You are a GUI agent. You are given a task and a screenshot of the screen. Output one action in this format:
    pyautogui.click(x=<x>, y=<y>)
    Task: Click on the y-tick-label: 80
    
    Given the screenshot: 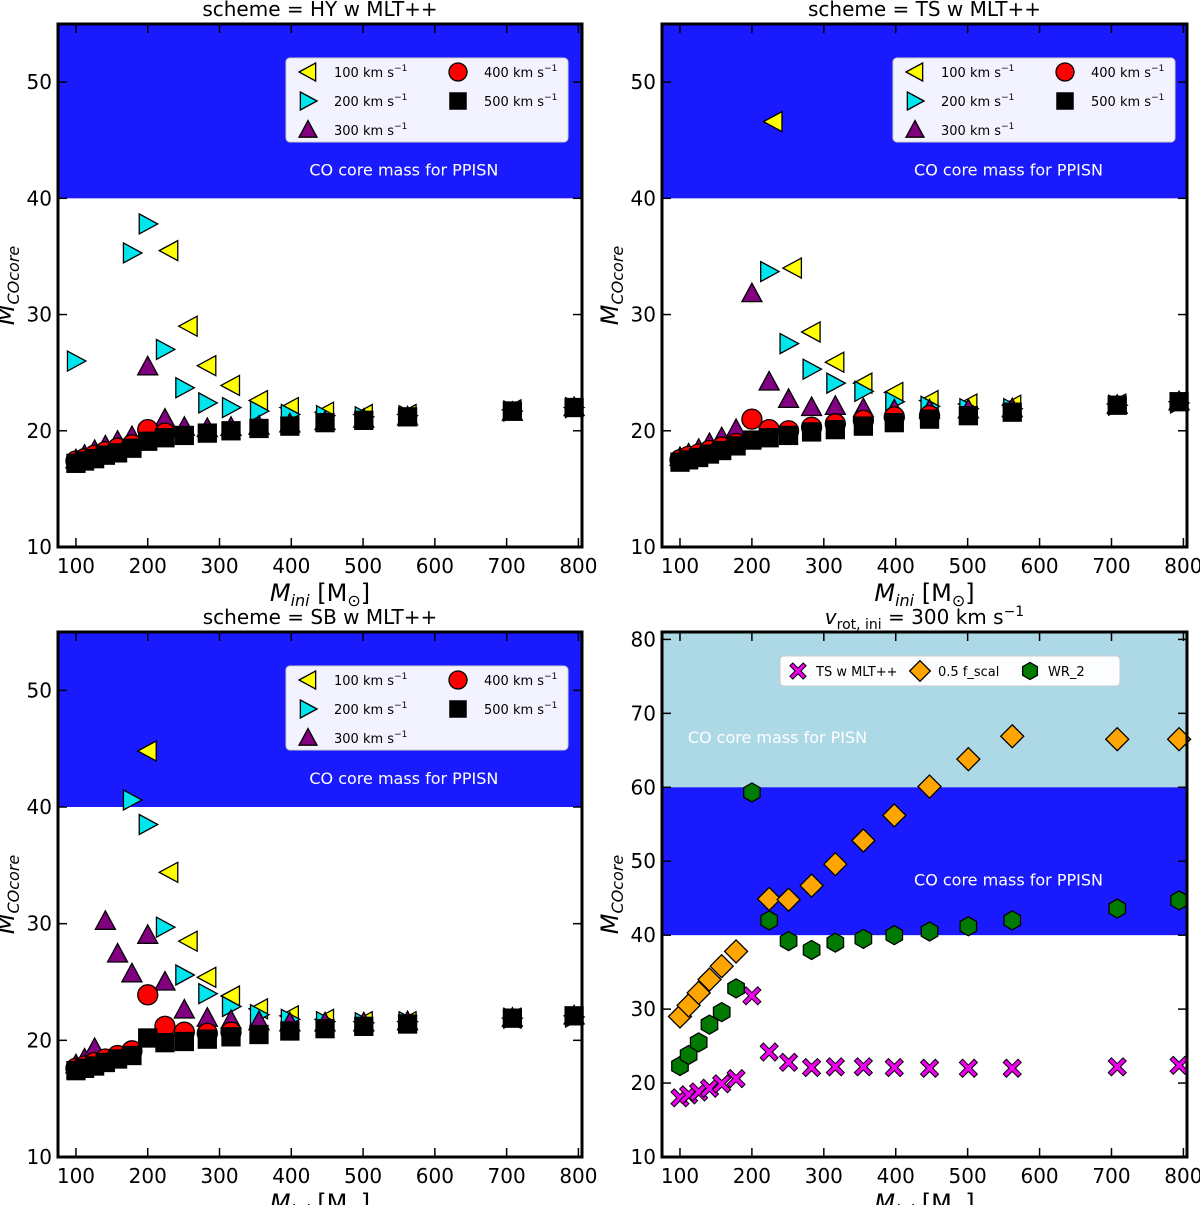 What is the action you would take?
    pyautogui.click(x=643, y=639)
    